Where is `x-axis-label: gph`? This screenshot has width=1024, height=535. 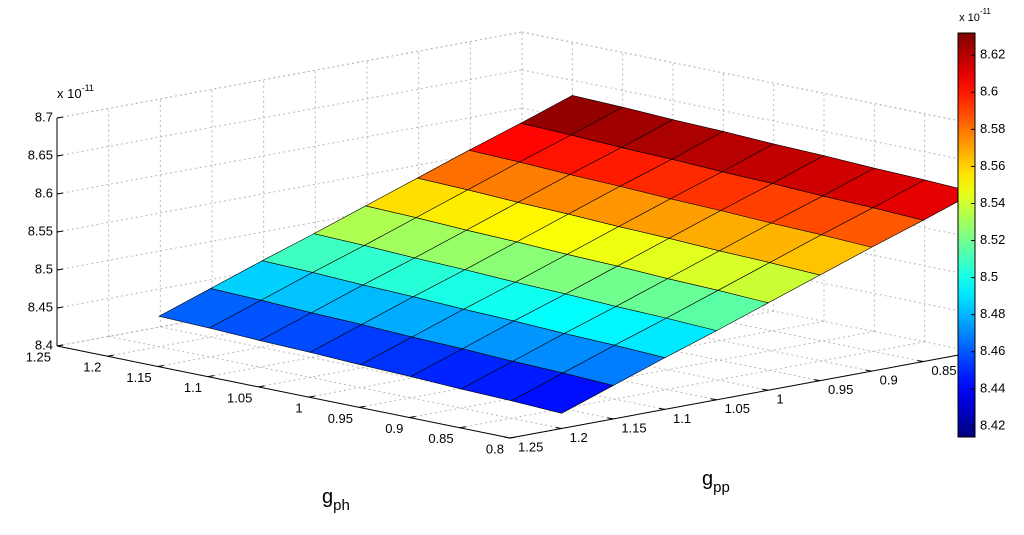
x-axis-label: gph is located at coordinates (336, 500).